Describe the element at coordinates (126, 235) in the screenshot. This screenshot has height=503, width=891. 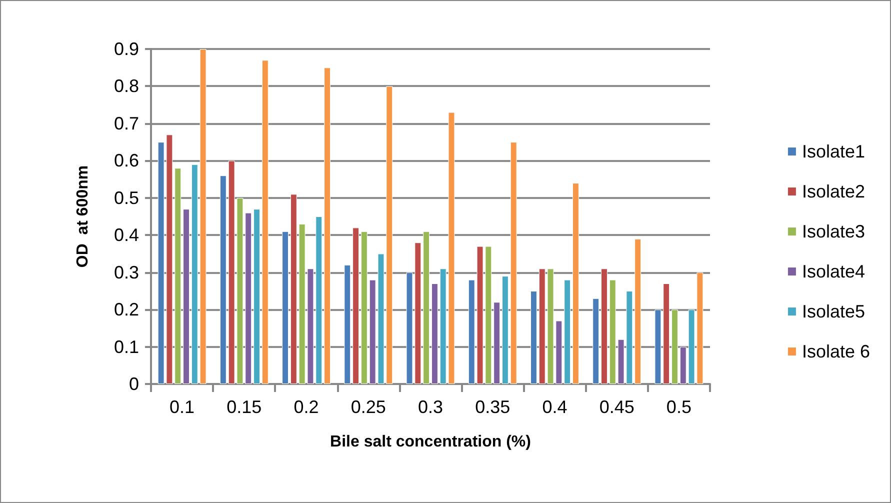
I see `y-tick-label: 0.4` at that location.